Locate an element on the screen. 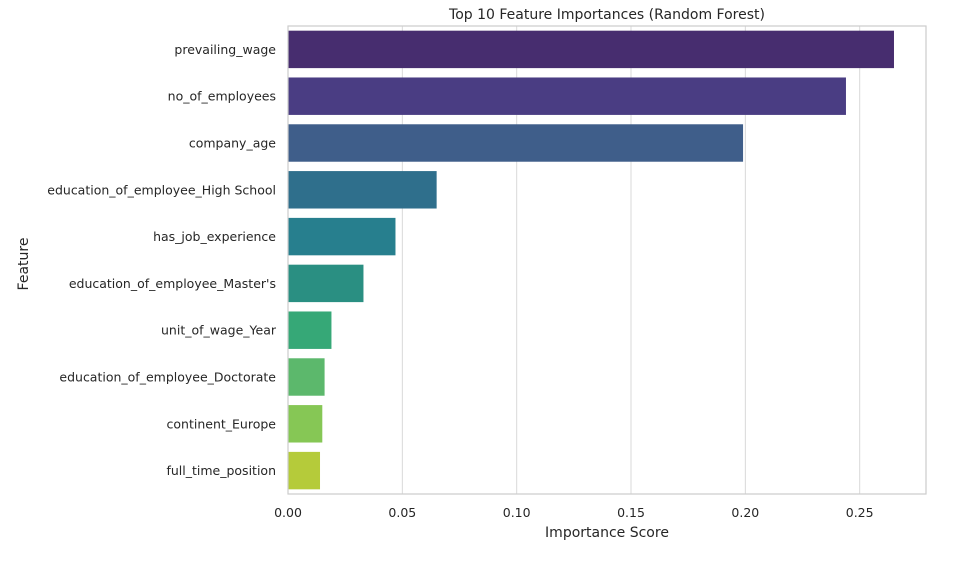 This screenshot has height=562, width=965. y-tick-label: no_of_employees is located at coordinates (222, 96).